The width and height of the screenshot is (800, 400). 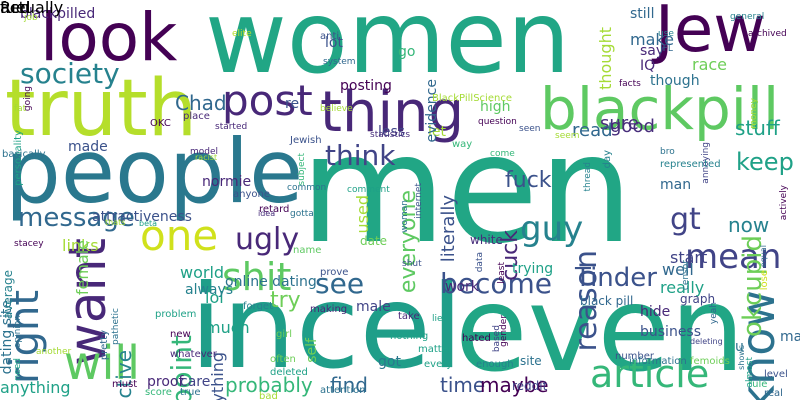 I want to click on word-beta: beta, so click(x=148, y=223).